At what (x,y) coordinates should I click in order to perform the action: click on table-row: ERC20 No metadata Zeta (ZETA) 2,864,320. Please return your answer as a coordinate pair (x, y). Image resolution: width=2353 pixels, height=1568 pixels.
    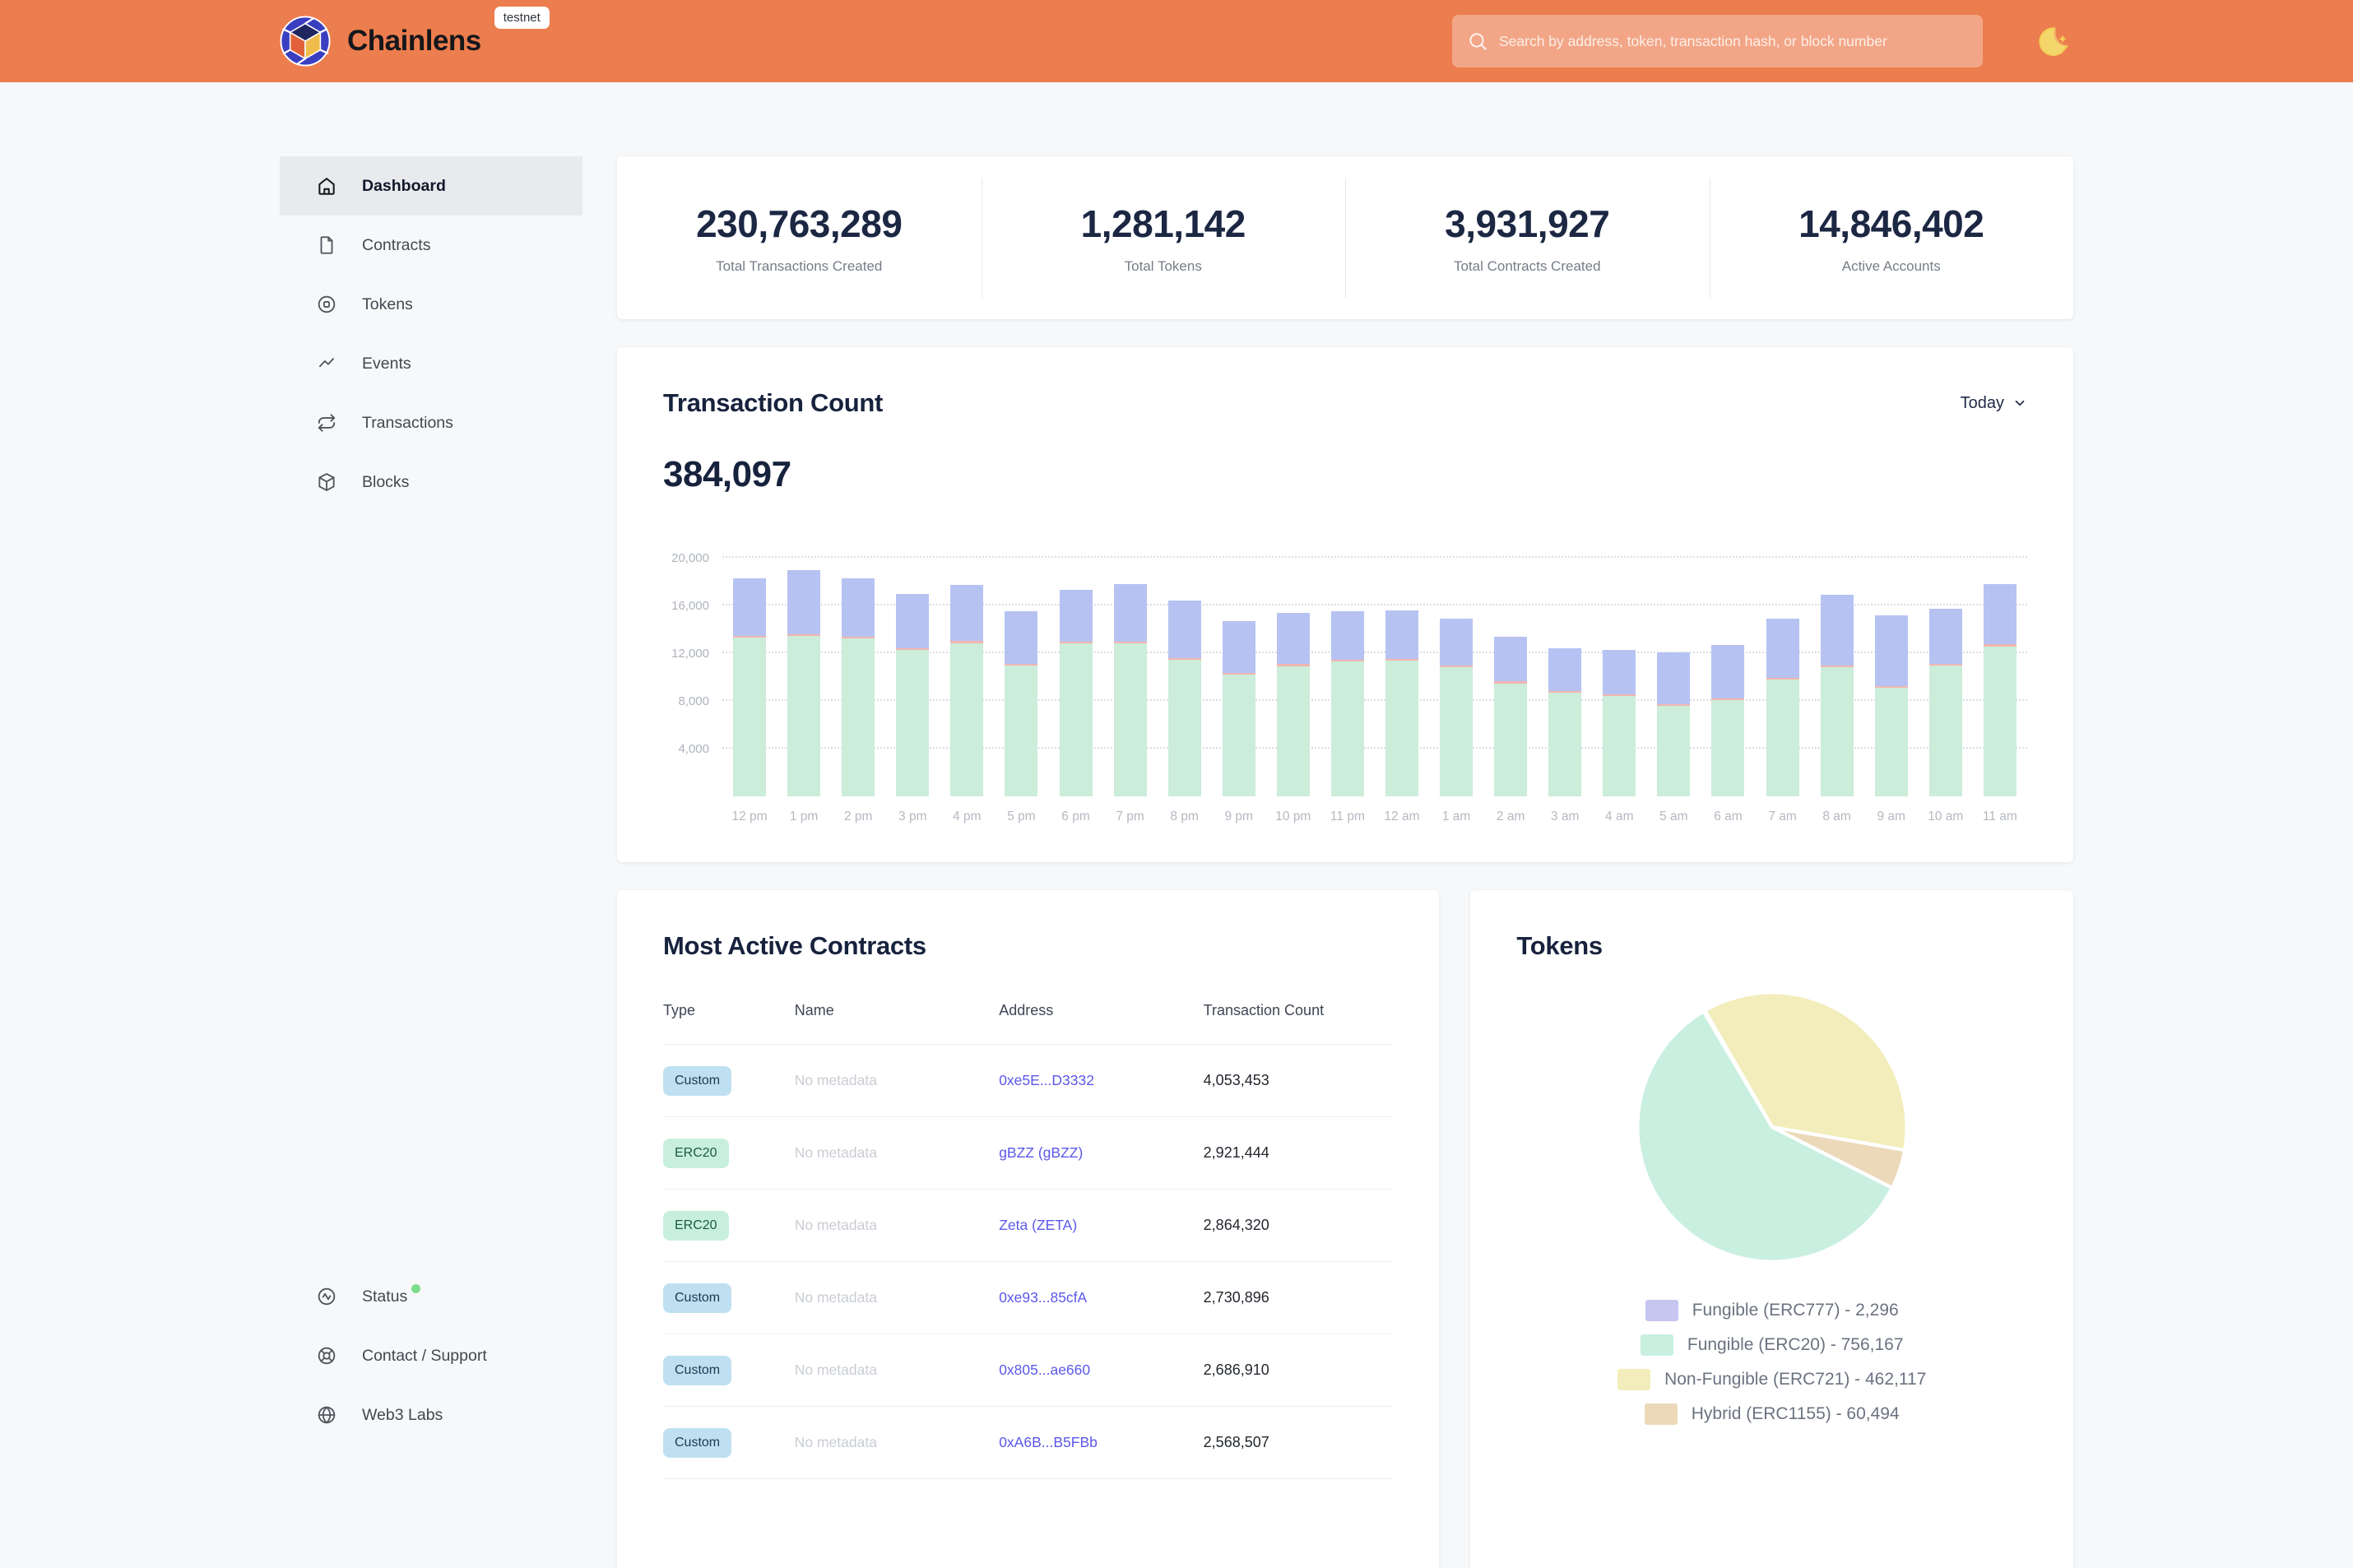
    Looking at the image, I should click on (1028, 1226).